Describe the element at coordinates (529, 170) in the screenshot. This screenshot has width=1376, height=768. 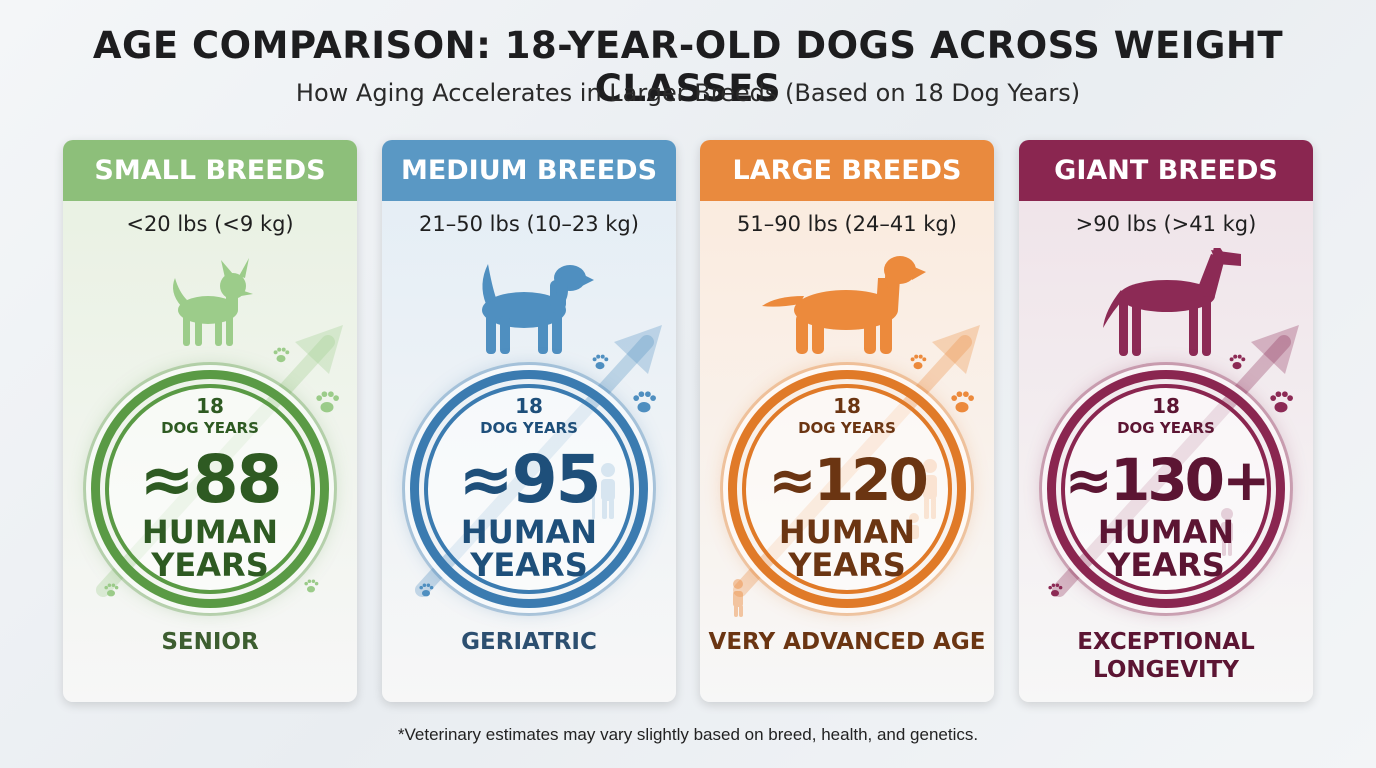
I see `card-header: MEDIUM BREEDS` at that location.